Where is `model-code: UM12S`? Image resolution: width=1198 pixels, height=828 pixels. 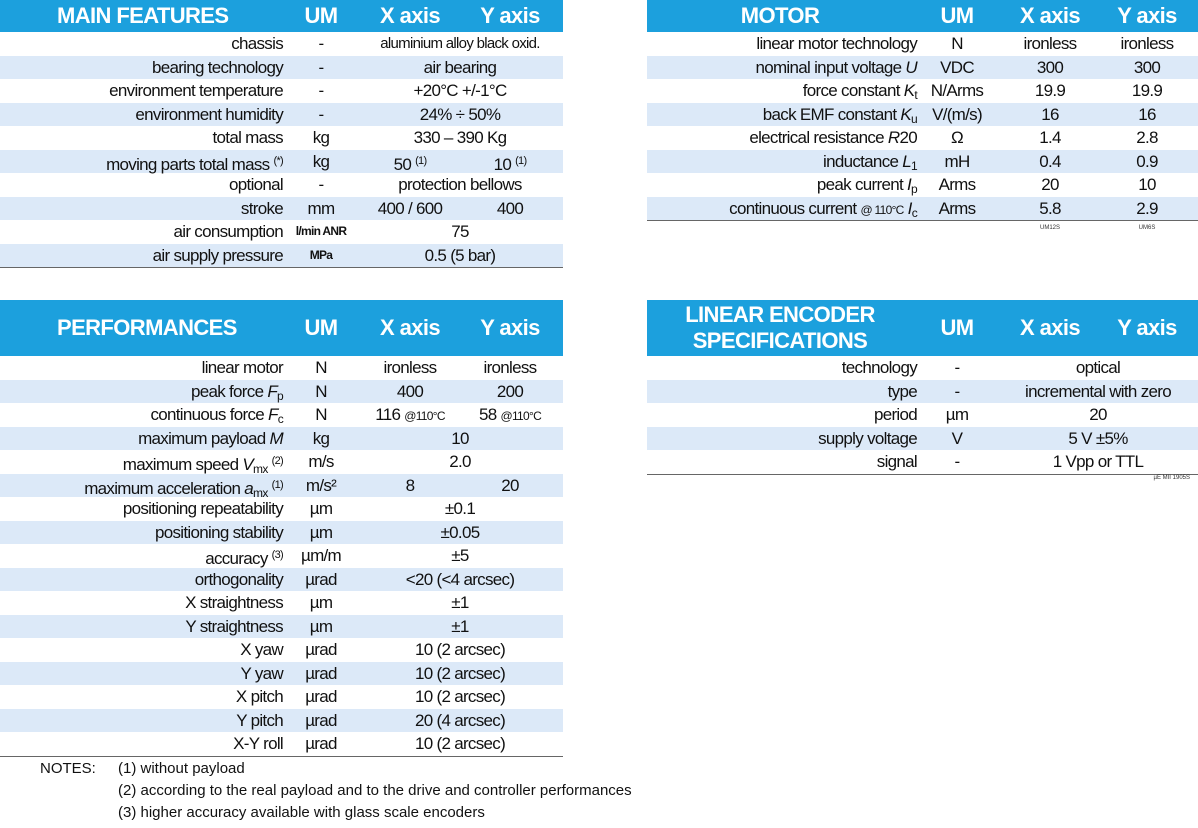 model-code: UM12S is located at coordinates (1050, 228).